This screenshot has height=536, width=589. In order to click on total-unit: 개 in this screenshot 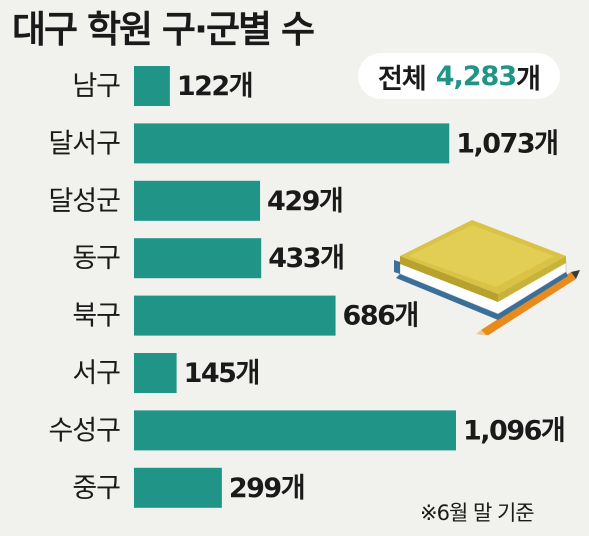, I will do `click(528, 79)`.